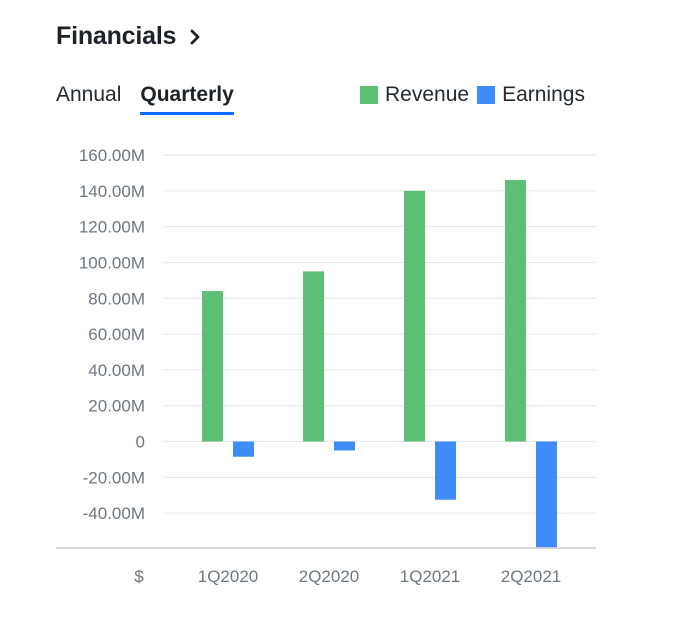 This screenshot has height=620, width=676. I want to click on legend-label-revenue: Revenue, so click(427, 94).